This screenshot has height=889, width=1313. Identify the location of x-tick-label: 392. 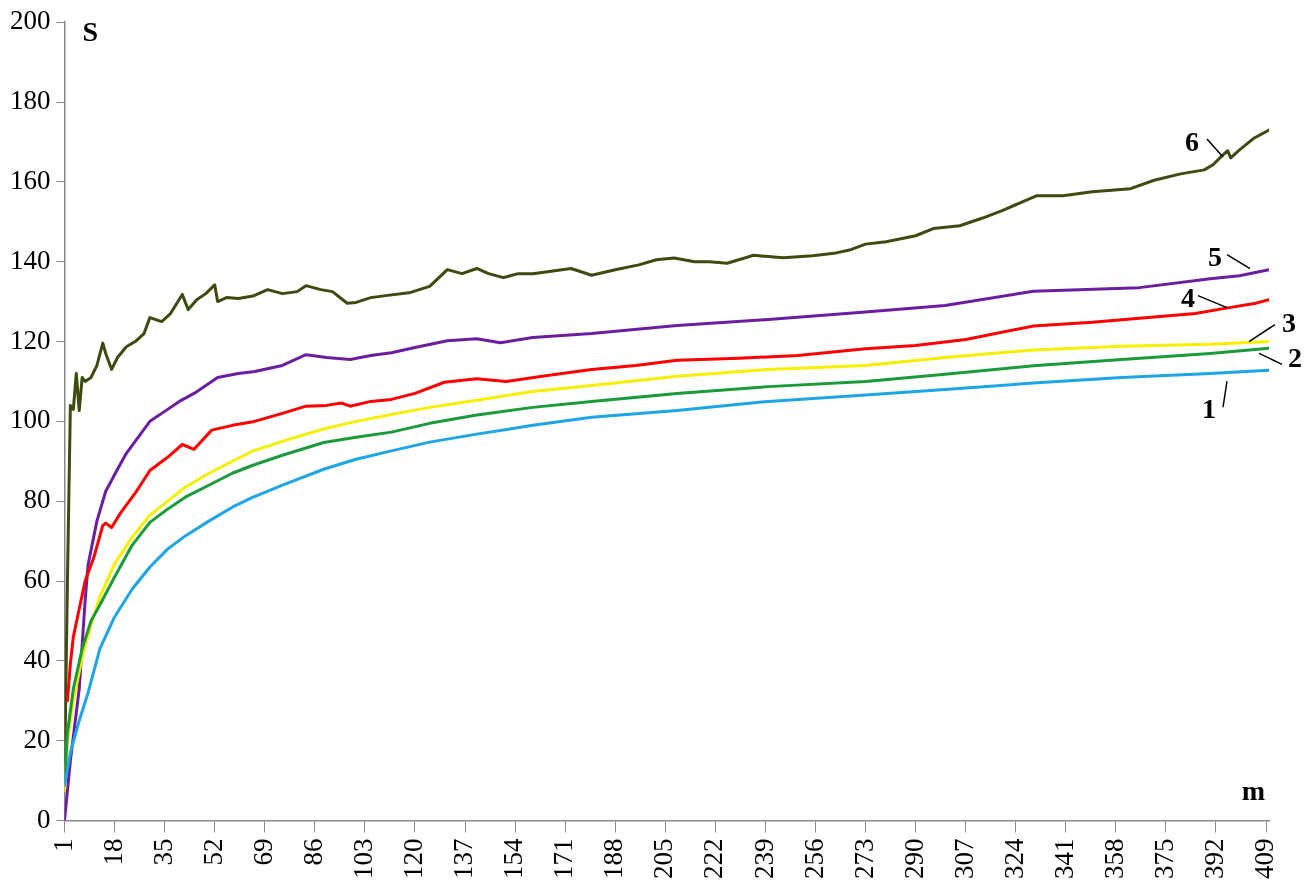
(1214, 858).